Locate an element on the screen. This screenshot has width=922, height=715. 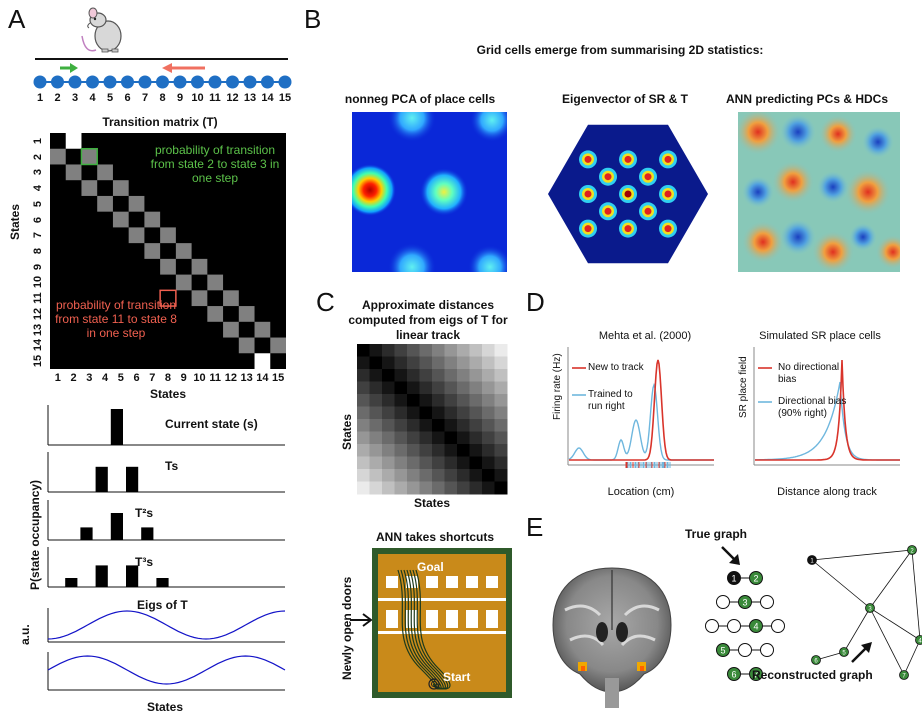
d-right-ylabel: SR place field is located at coordinates (743, 387).